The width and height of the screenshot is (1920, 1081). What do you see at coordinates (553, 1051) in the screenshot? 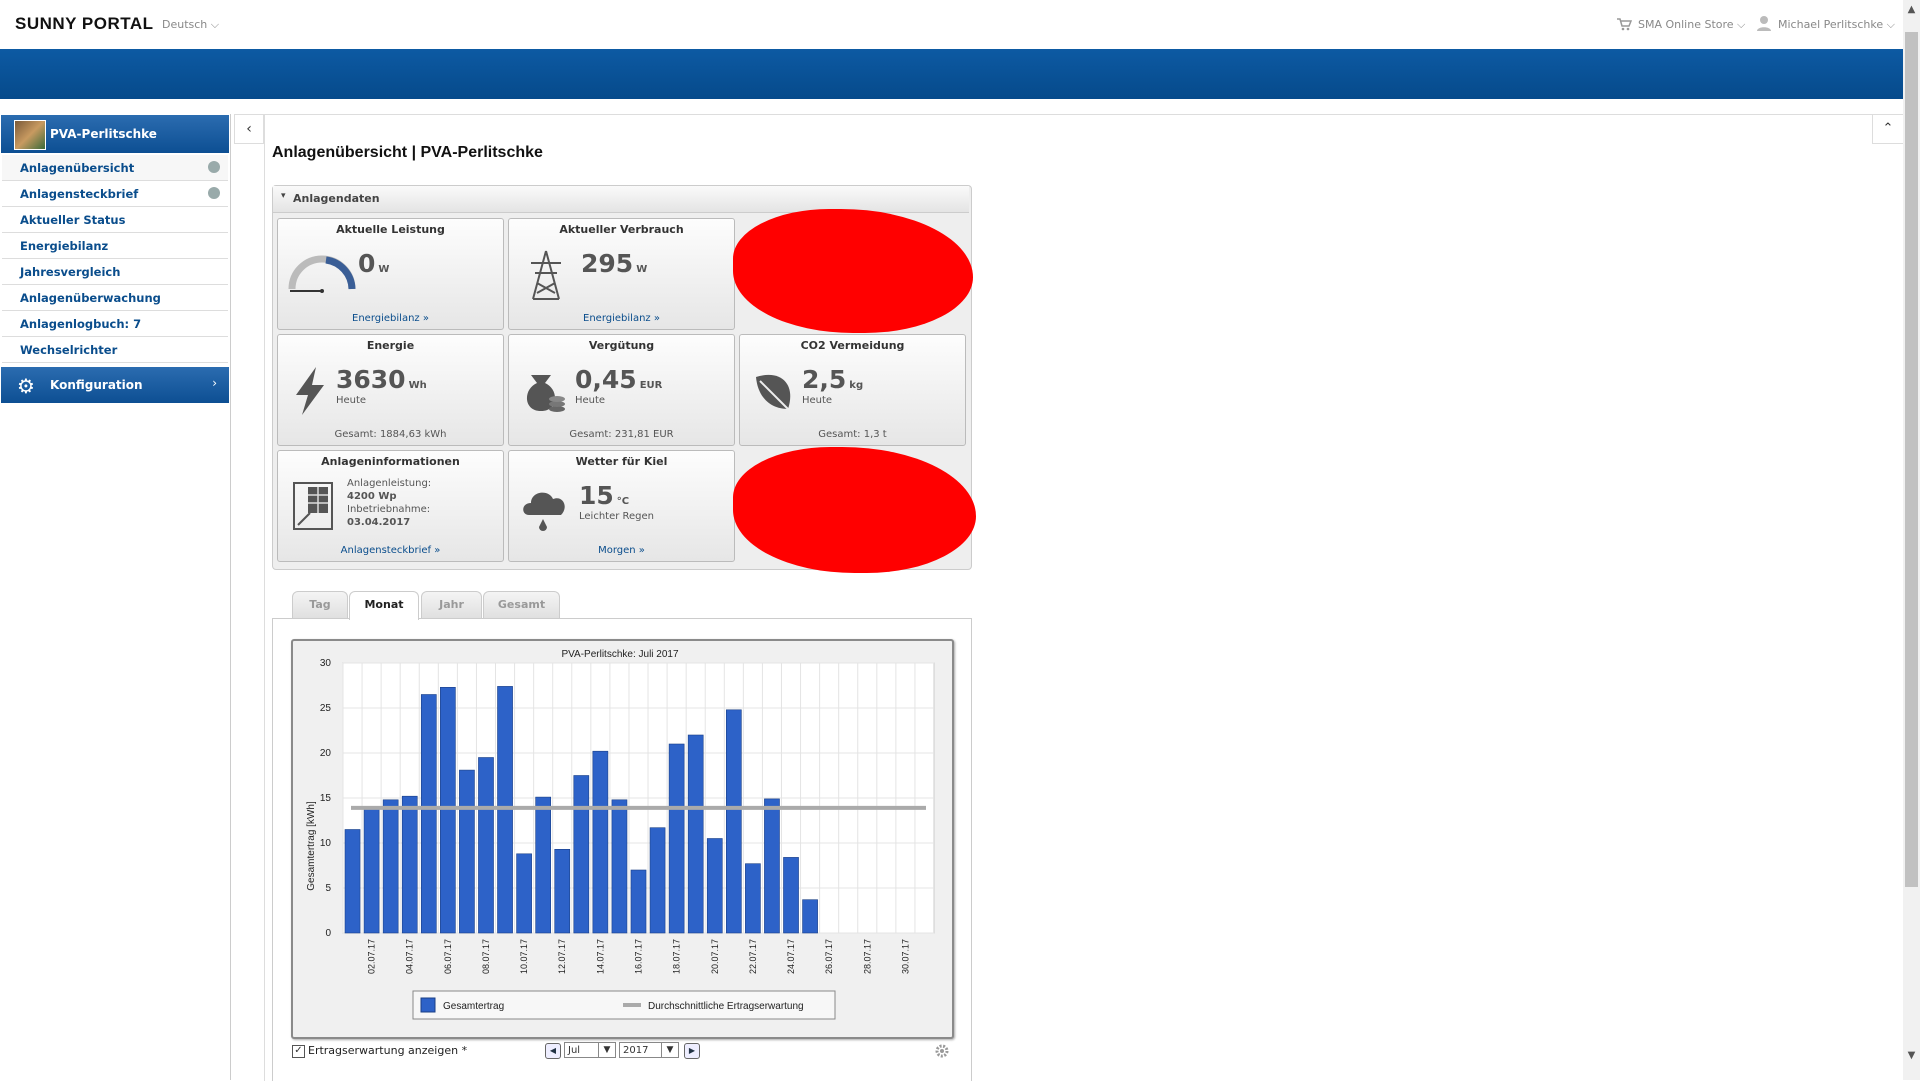
I see `previous-month-button: ◀` at bounding box center [553, 1051].